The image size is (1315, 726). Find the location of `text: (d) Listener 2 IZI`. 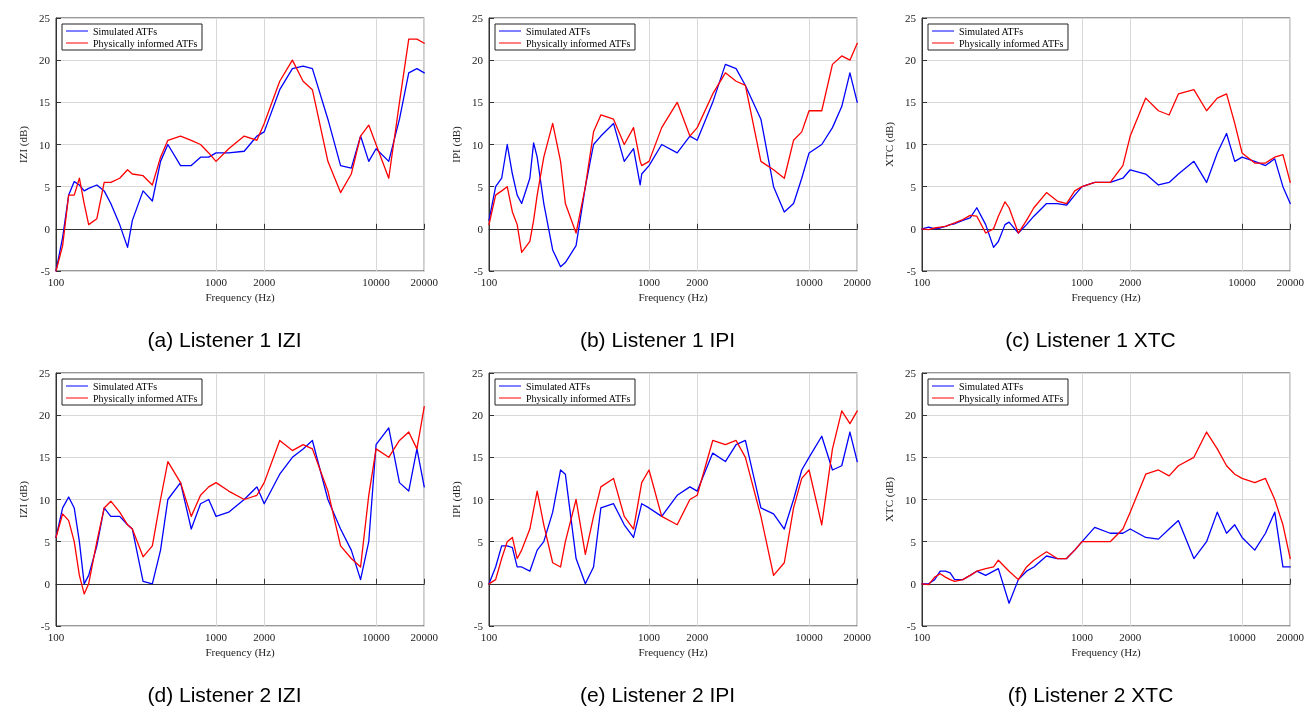

text: (d) Listener 2 IZI is located at coordinates (224, 694).